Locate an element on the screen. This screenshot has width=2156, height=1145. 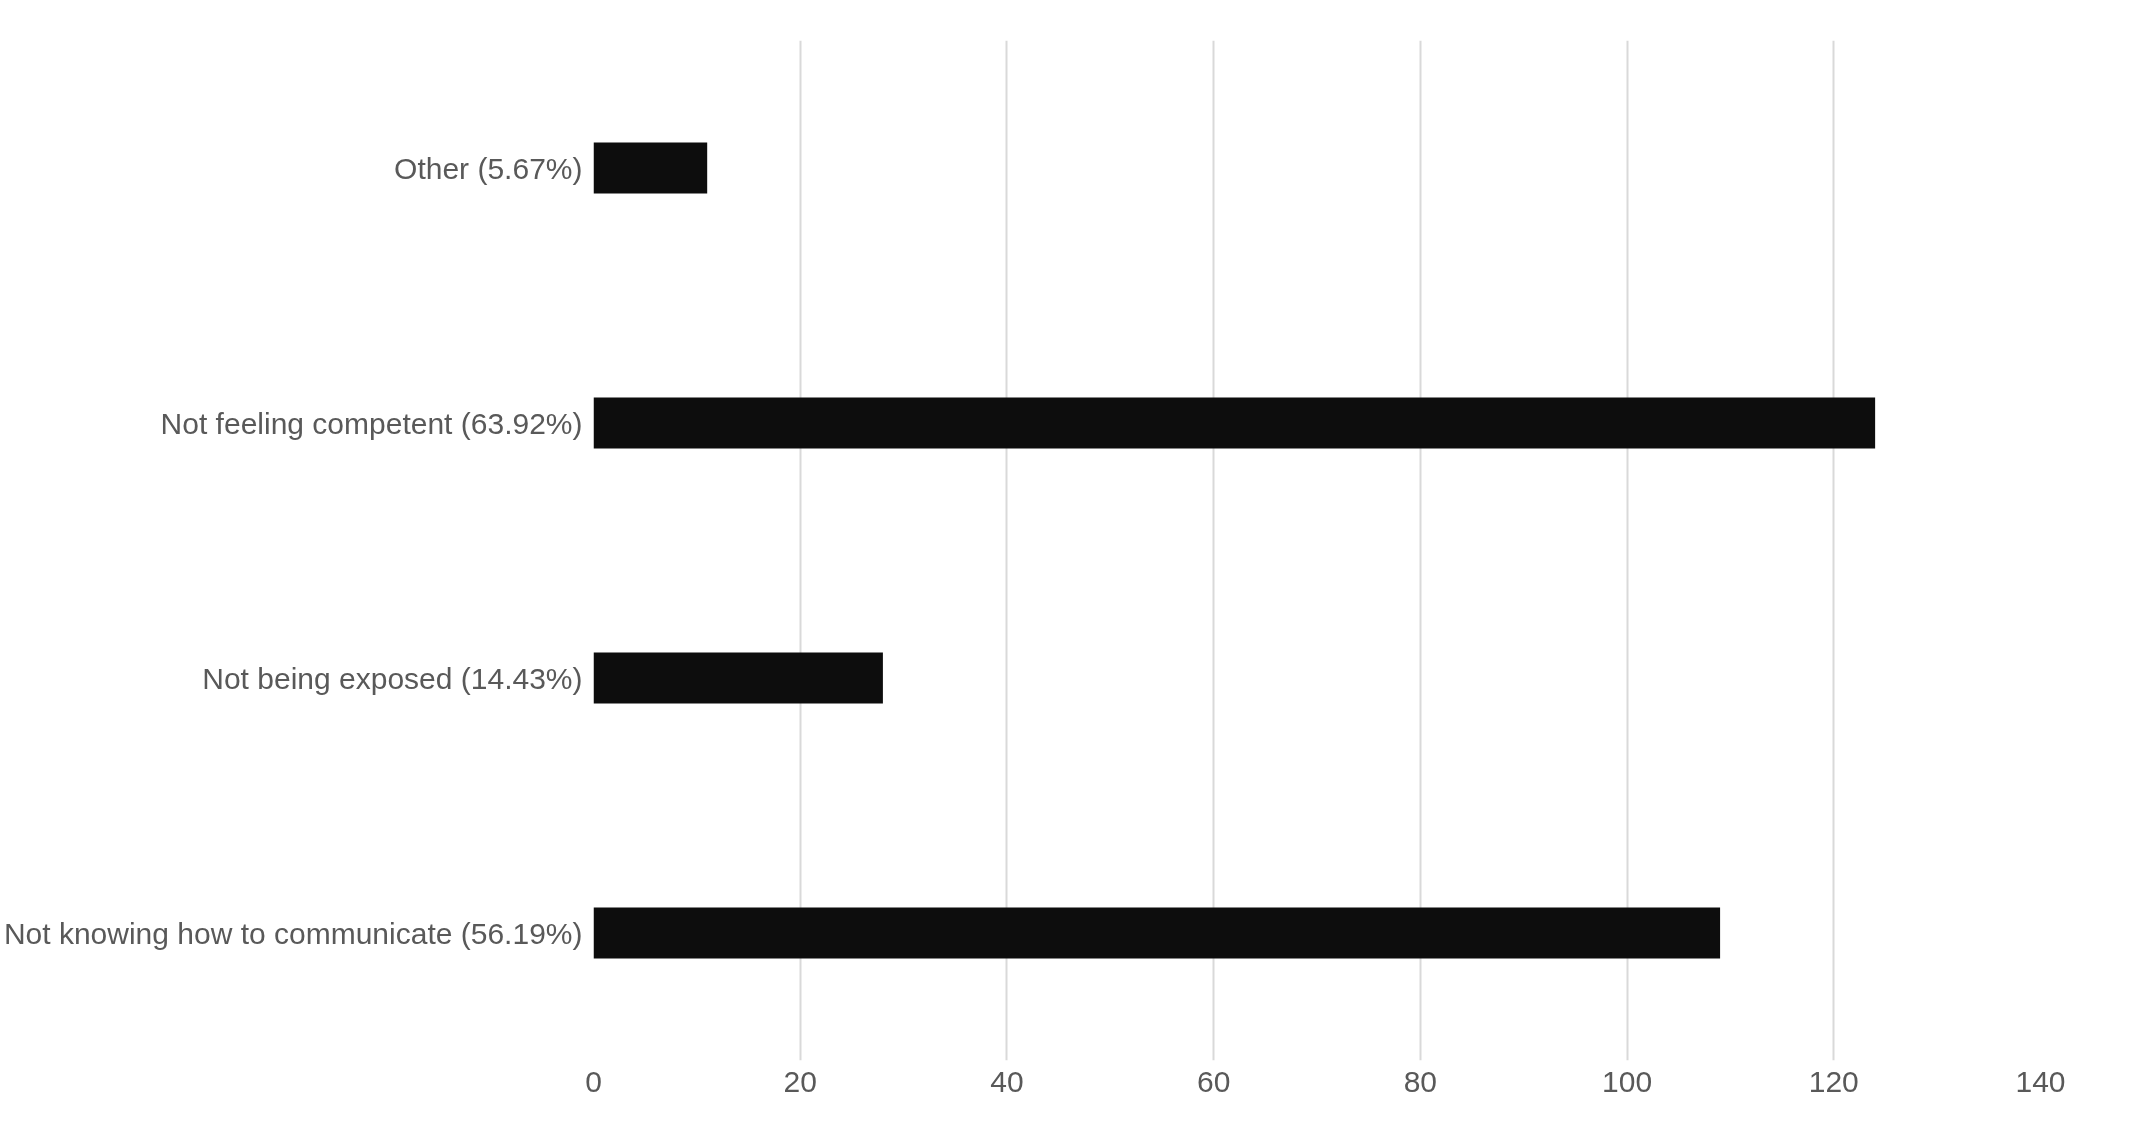
y-tick-label: Not being exposed (14.43%) is located at coordinates (392, 678).